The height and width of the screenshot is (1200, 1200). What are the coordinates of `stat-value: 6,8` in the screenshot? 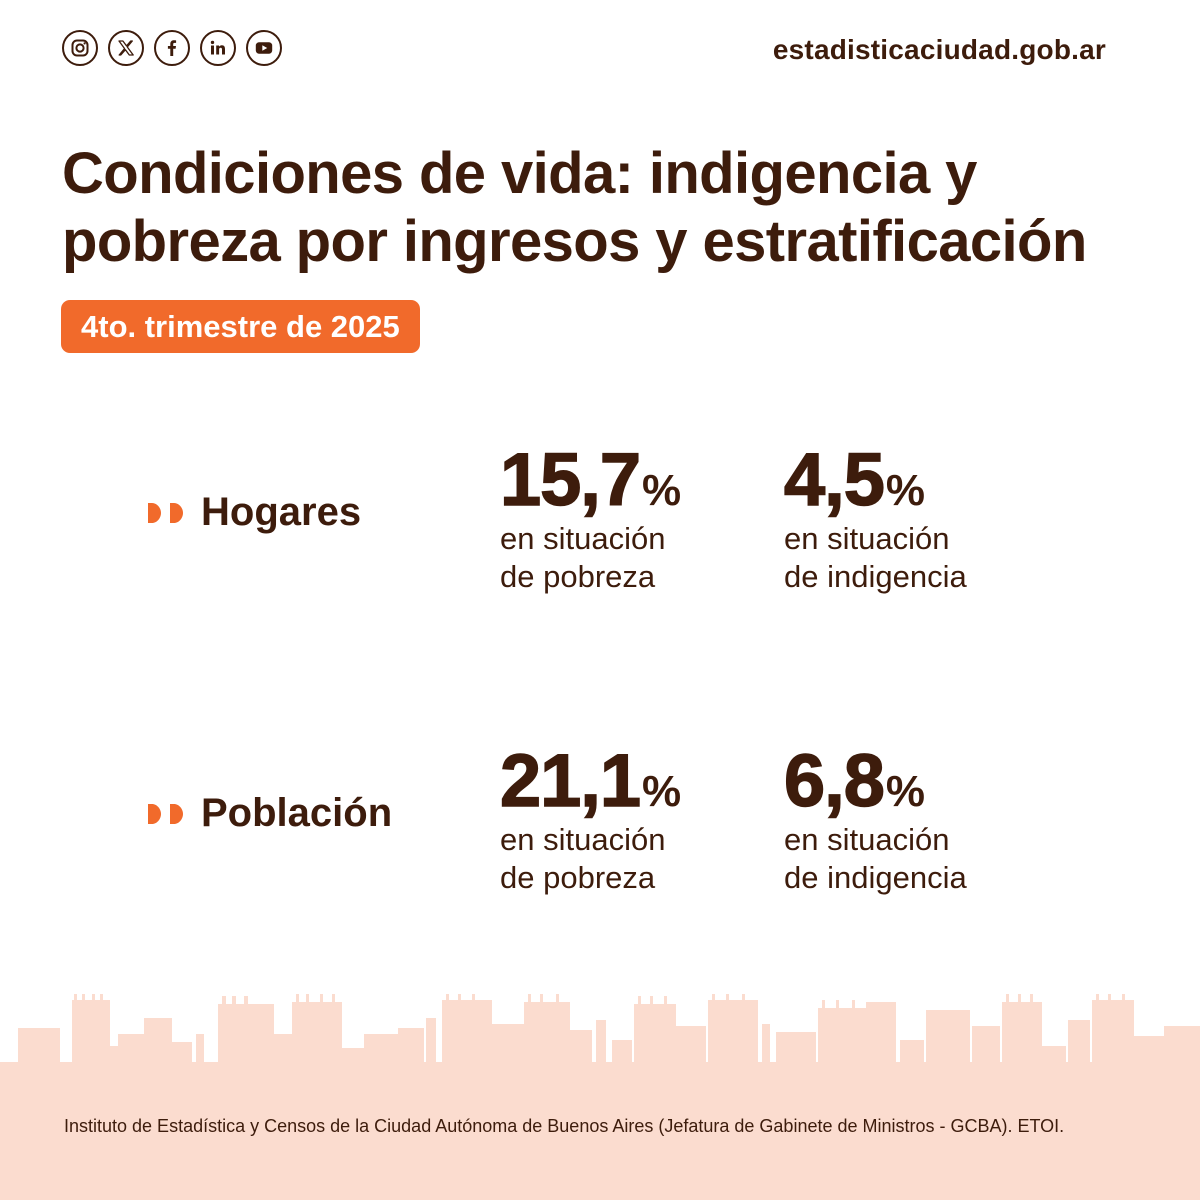 It's located at (834, 780).